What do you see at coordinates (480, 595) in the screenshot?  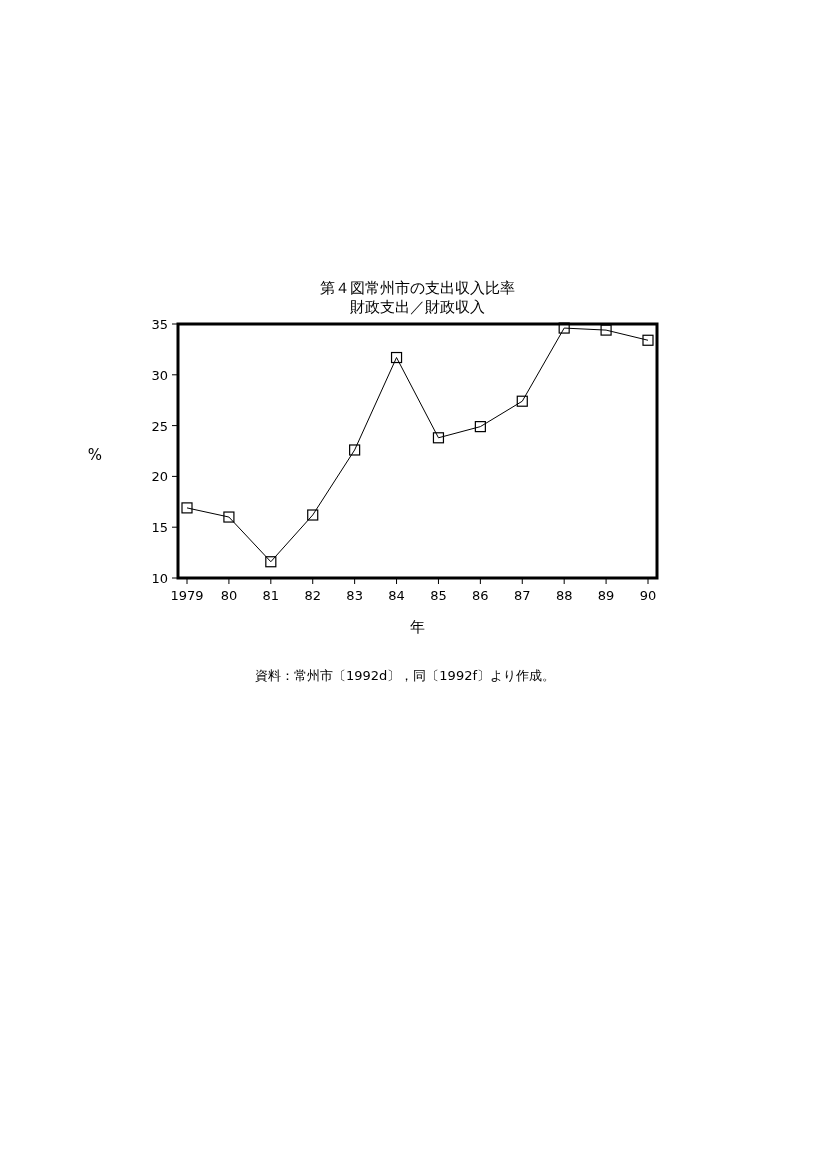 I see `x-tick-label: 86` at bounding box center [480, 595].